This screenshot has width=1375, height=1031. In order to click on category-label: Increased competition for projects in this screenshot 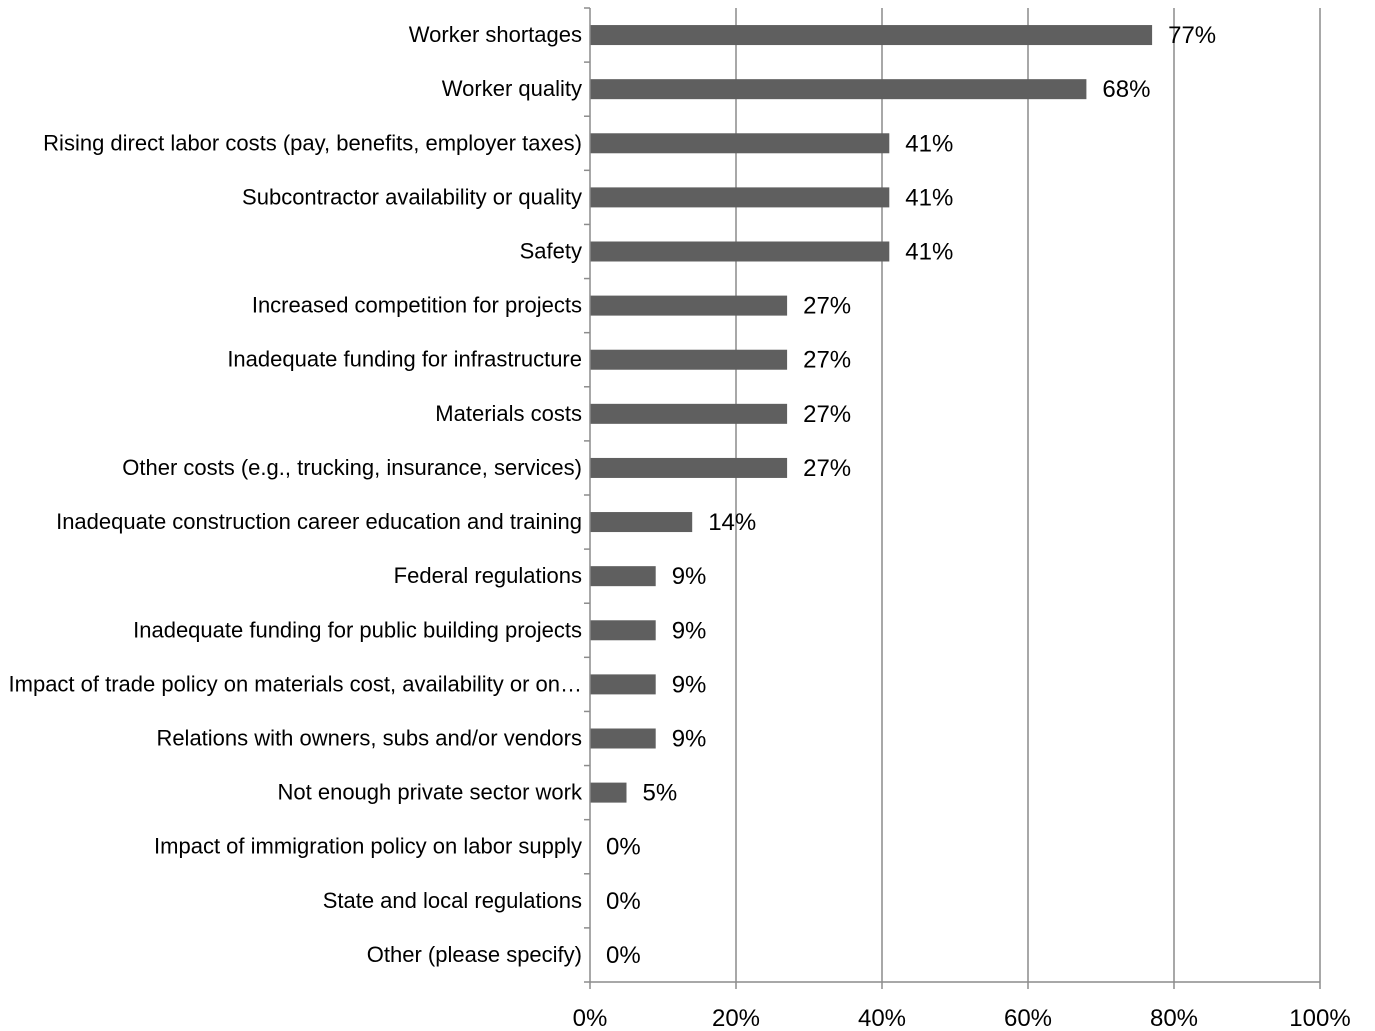, I will do `click(417, 305)`.